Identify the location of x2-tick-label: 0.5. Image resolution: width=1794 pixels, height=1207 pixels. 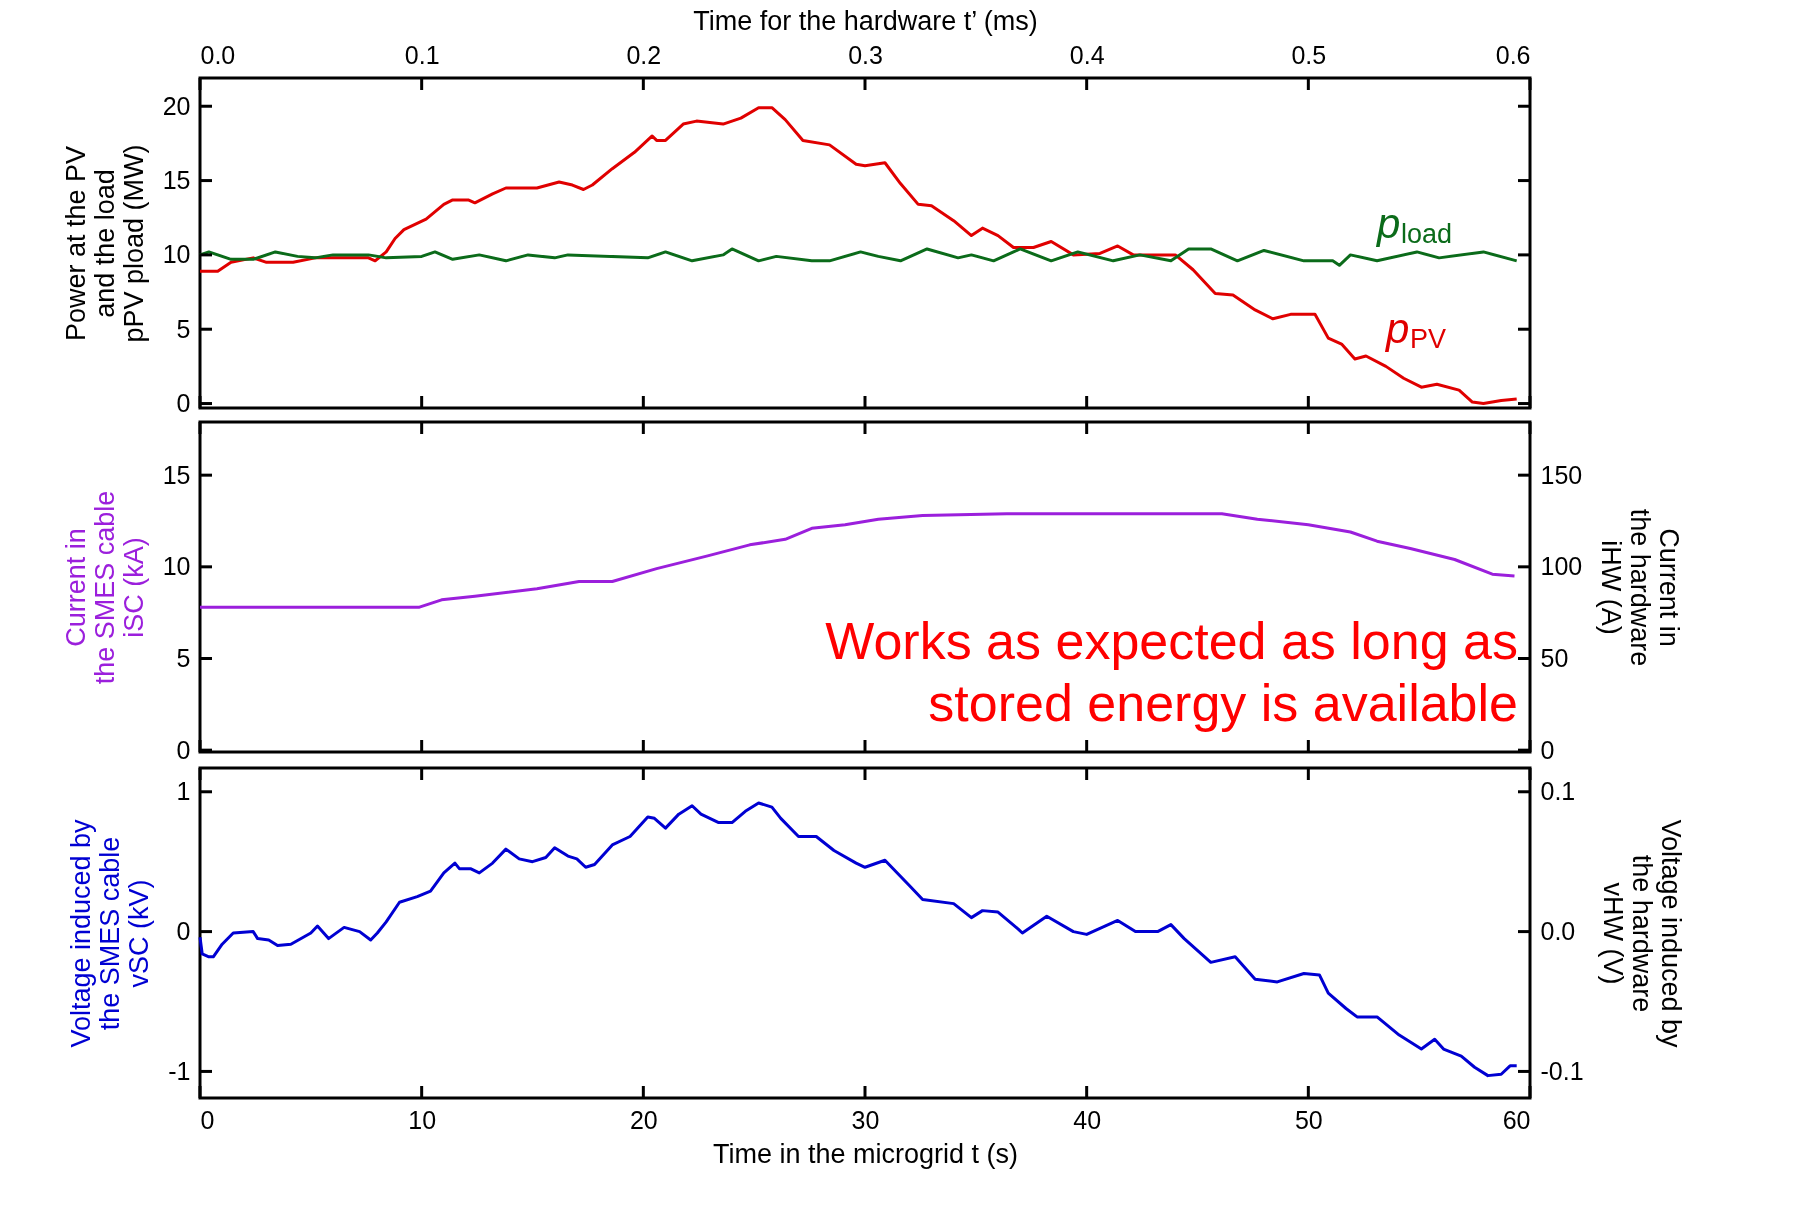
(1309, 54).